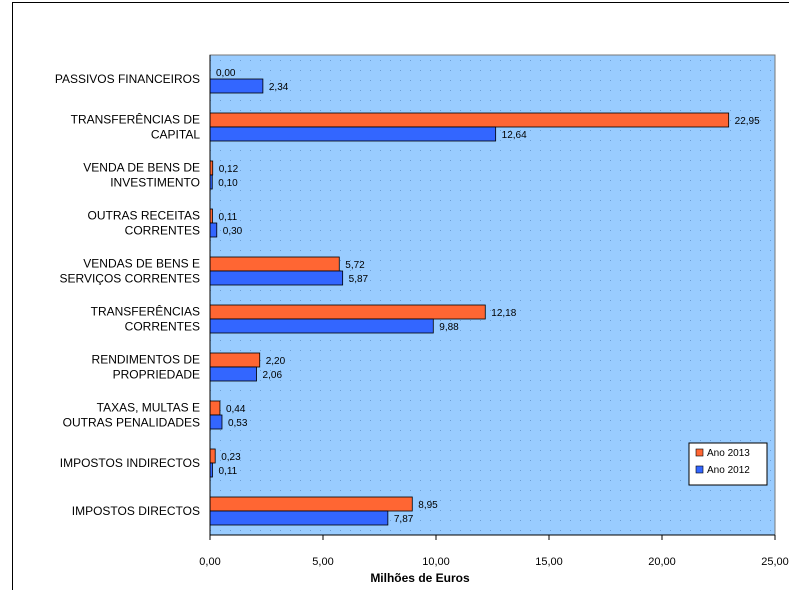 Image resolution: width=792 pixels, height=590 pixels. Describe the element at coordinates (279, 87) in the screenshot. I see `value-label-2012: 2,34` at that location.